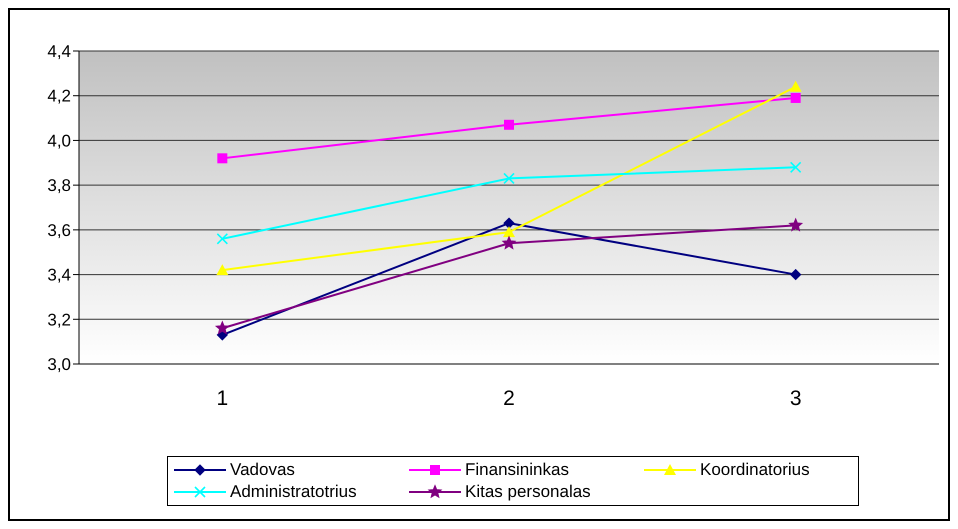 The width and height of the screenshot is (958, 529). What do you see at coordinates (59, 230) in the screenshot?
I see `y-tick-label: 3,6` at bounding box center [59, 230].